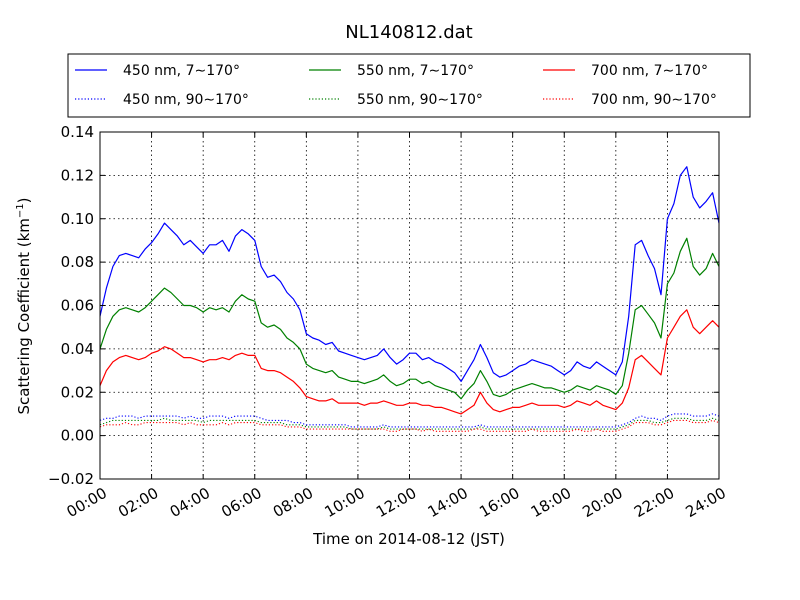  What do you see at coordinates (654, 100) in the screenshot?
I see `legend-label: 700 nm, 90∼170°` at bounding box center [654, 100].